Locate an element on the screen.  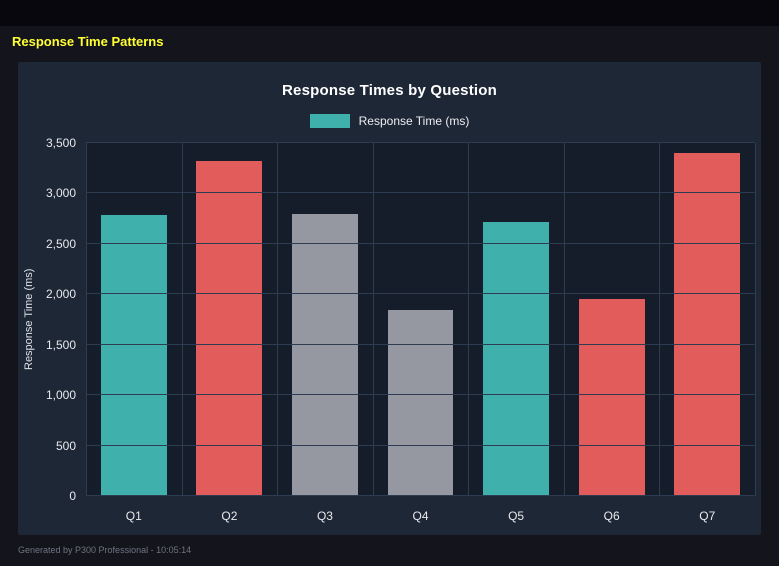
y-tick-label: 3,500 is located at coordinates (60, 143).